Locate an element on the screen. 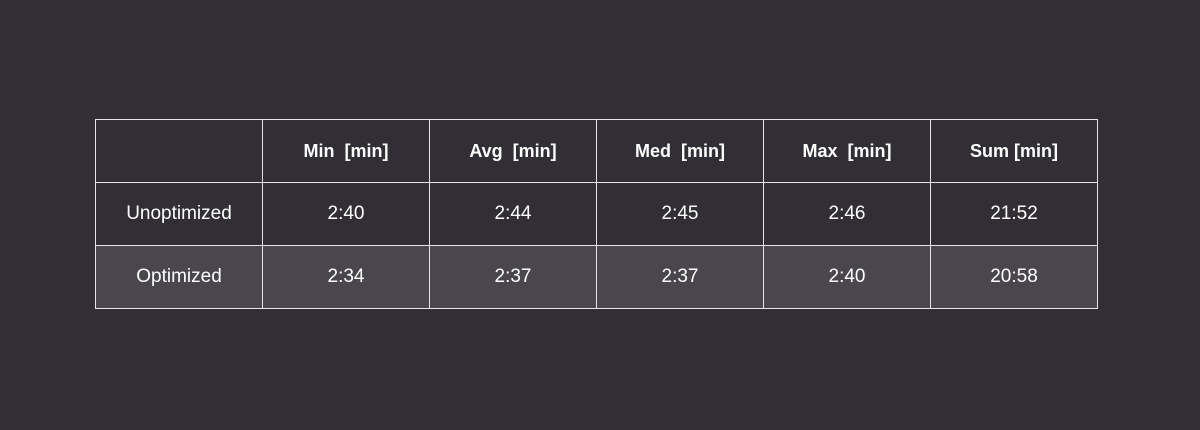 This screenshot has width=1200, height=430. header-med: Med [min] is located at coordinates (680, 151).